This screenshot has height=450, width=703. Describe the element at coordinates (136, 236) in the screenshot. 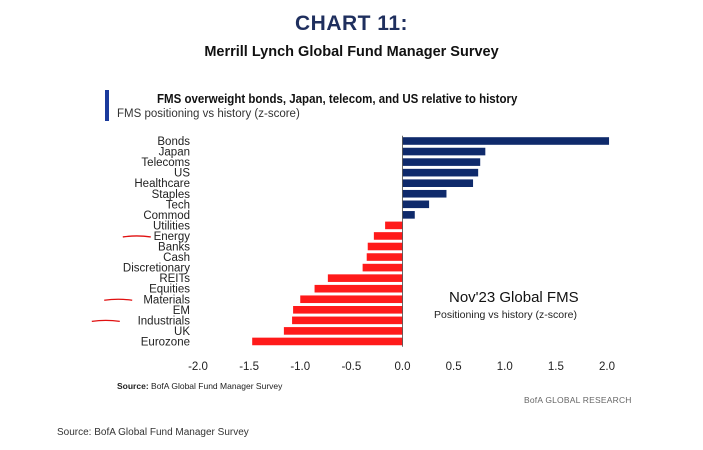

I see `highlight-mark-energy` at that location.